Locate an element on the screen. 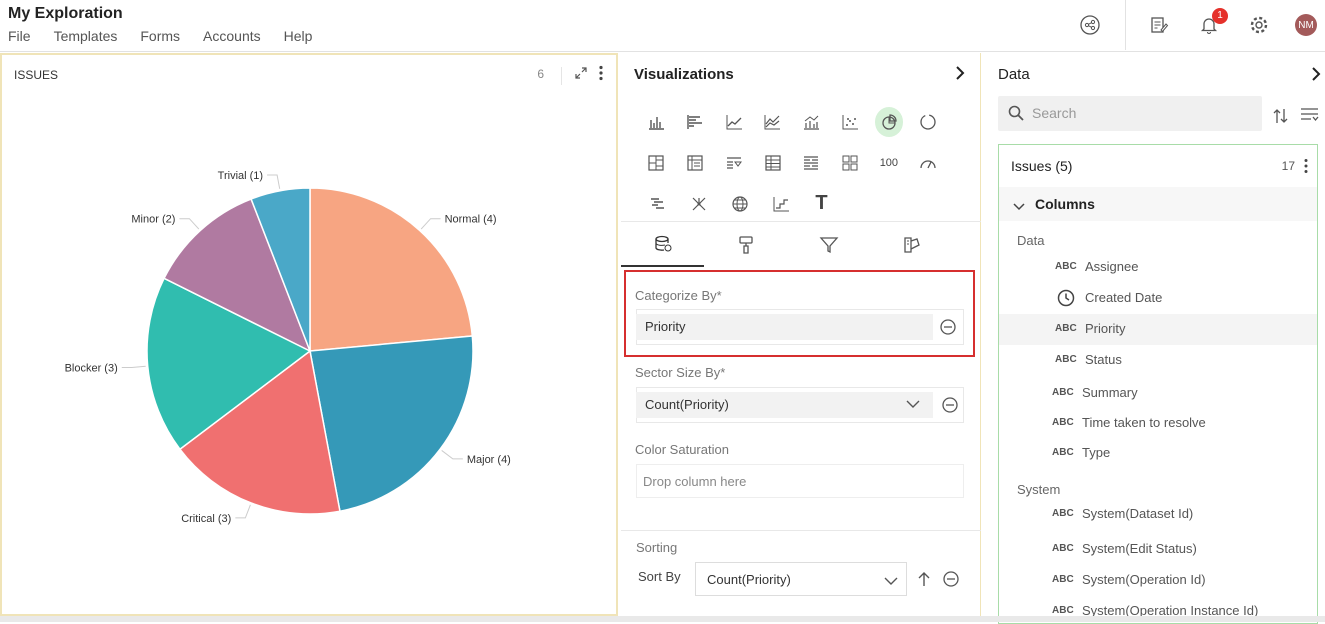 This screenshot has height=624, width=1325. pie-slice-blocker is located at coordinates (229, 364).